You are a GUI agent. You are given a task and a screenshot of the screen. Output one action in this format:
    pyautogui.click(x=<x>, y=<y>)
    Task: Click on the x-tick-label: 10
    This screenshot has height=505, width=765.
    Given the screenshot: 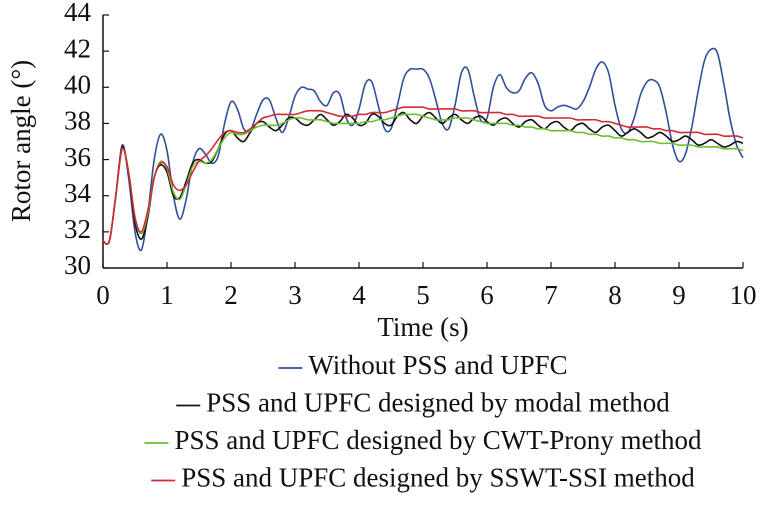 What is the action you would take?
    pyautogui.click(x=743, y=295)
    